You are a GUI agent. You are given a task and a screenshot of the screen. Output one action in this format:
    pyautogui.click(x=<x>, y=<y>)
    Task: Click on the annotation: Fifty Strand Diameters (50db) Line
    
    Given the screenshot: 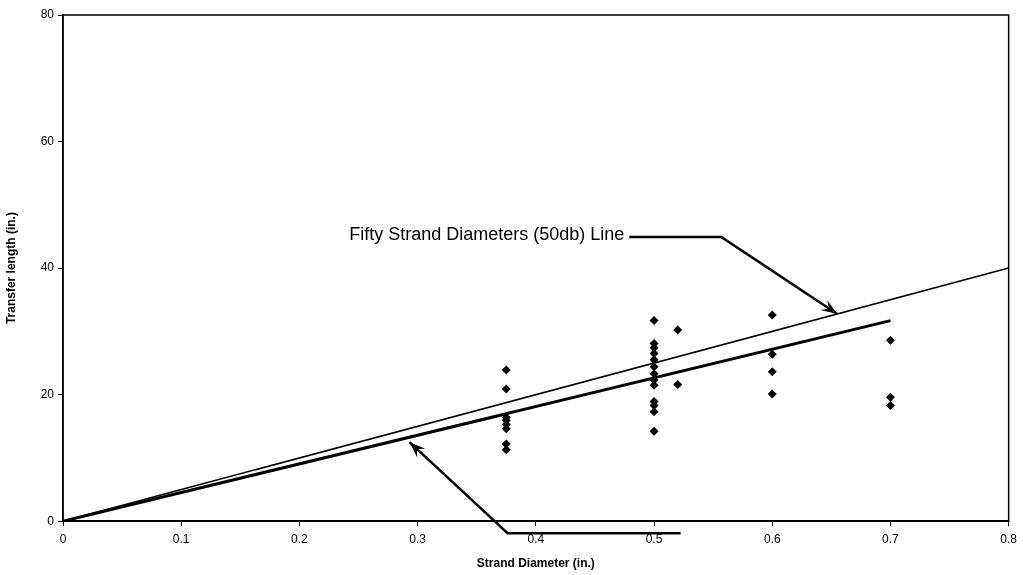 What is the action you would take?
    pyautogui.click(x=487, y=233)
    